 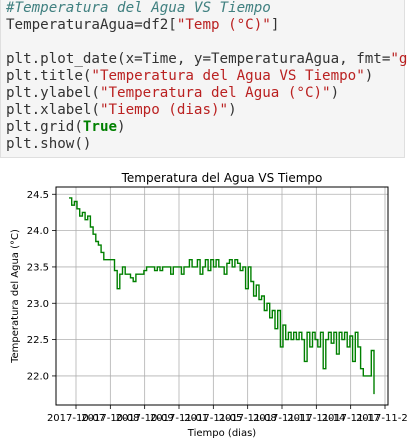 I want to click on code-line-xlabel: plt.xlabel("Tiempo (dias)"), so click(x=205, y=110).